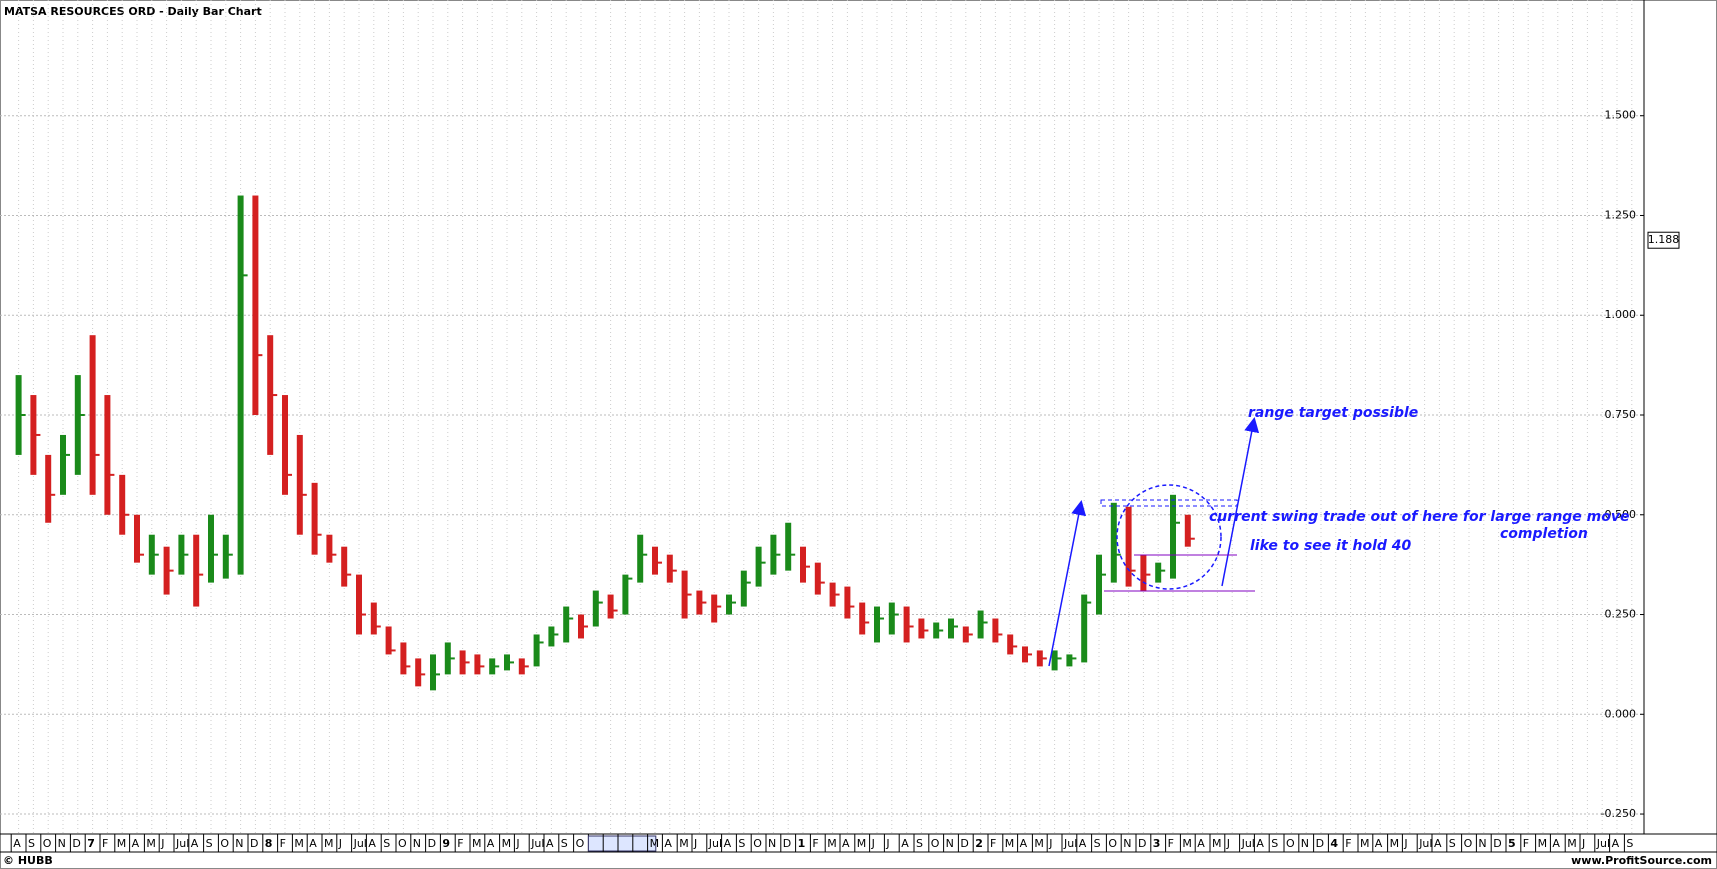  Describe the element at coordinates (1621, 713) in the screenshot. I see `y-tick-label: 0.000` at that location.